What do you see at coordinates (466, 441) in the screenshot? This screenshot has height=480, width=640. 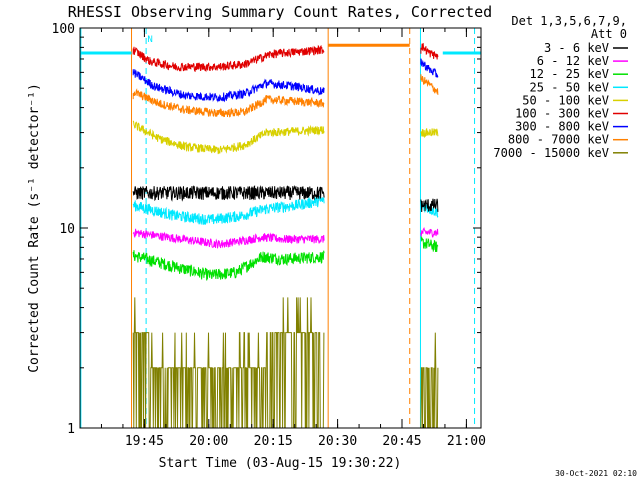 I see `x-tick-label: 21:00` at bounding box center [466, 441].